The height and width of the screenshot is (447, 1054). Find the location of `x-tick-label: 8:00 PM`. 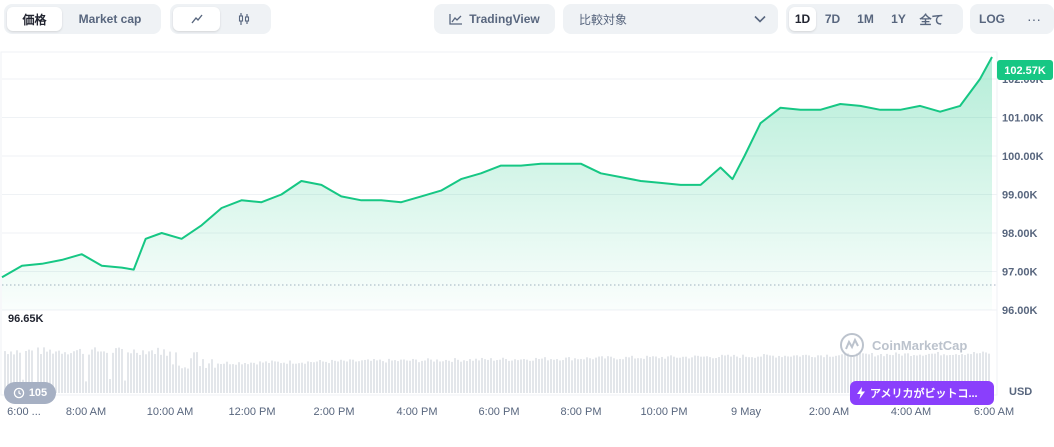

x-tick-label: 8:00 PM is located at coordinates (581, 412).